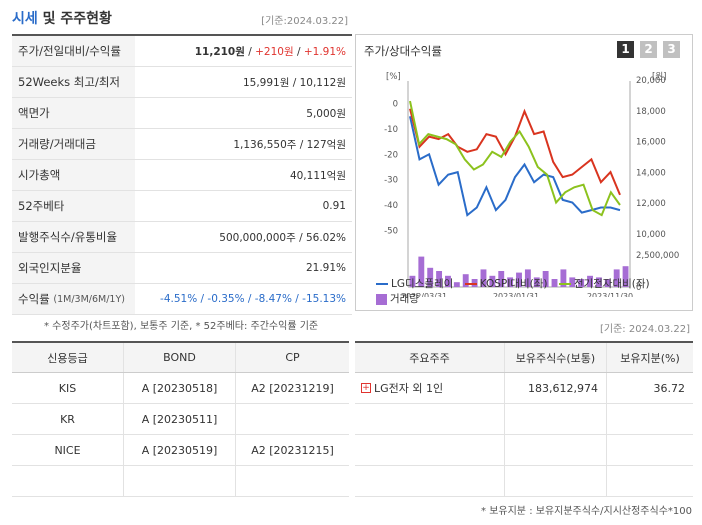  Describe the element at coordinates (424, 294) in the screenshot. I see `x-tick-label: 2022/03/31` at that location.